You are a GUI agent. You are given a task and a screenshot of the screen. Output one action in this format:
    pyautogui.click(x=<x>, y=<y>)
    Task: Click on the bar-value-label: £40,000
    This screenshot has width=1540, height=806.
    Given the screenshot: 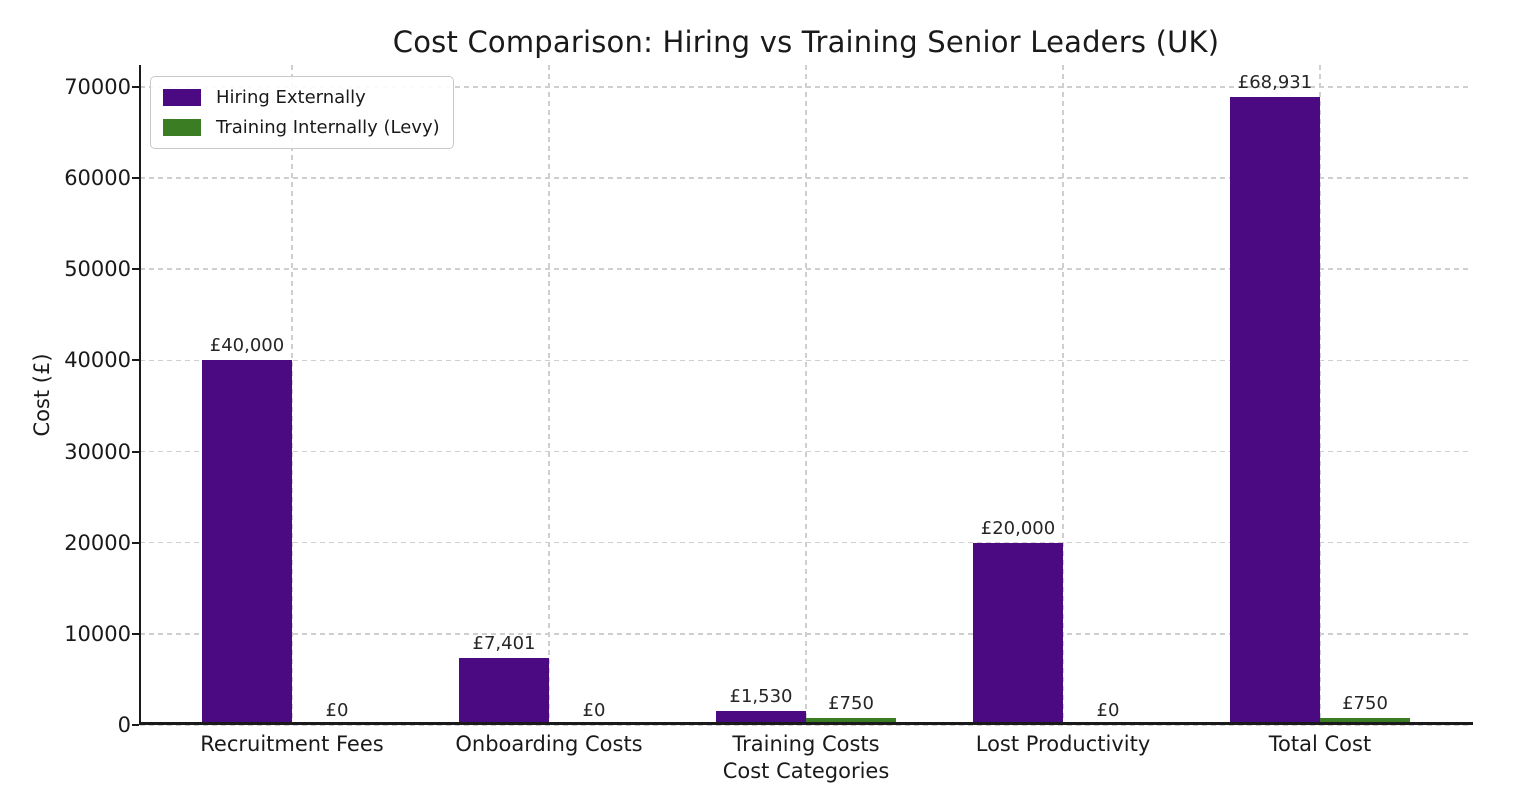 What is the action you would take?
    pyautogui.click(x=247, y=346)
    